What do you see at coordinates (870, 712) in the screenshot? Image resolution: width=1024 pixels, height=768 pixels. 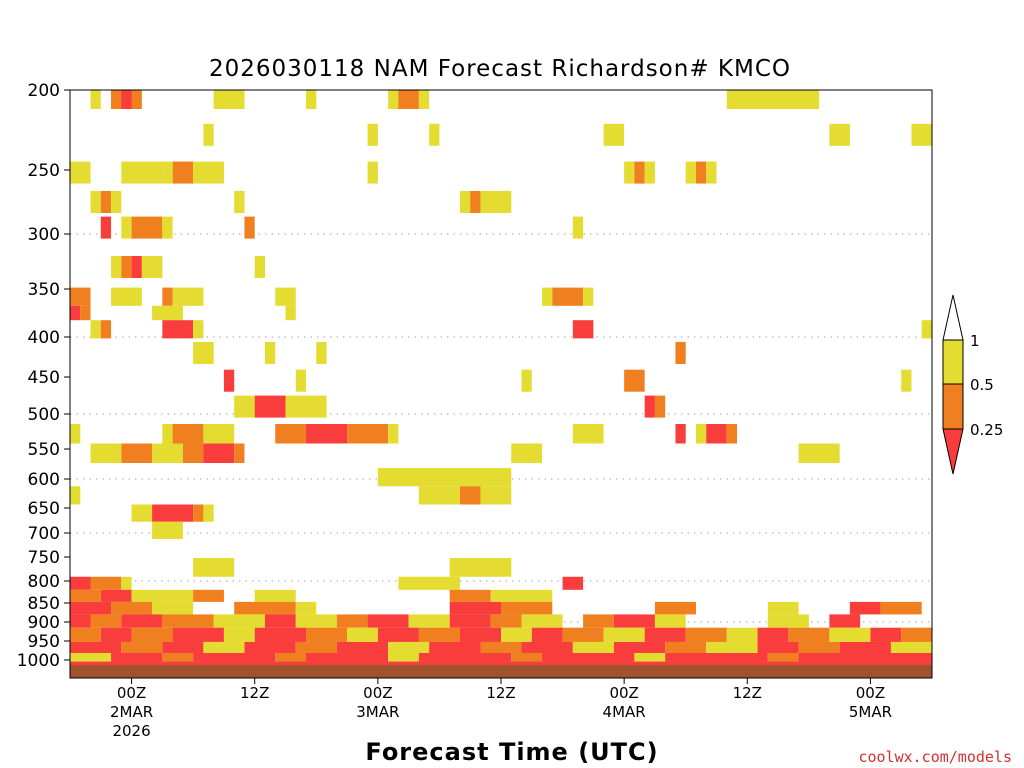 I see `x-tick-label: 5MAR` at bounding box center [870, 712].